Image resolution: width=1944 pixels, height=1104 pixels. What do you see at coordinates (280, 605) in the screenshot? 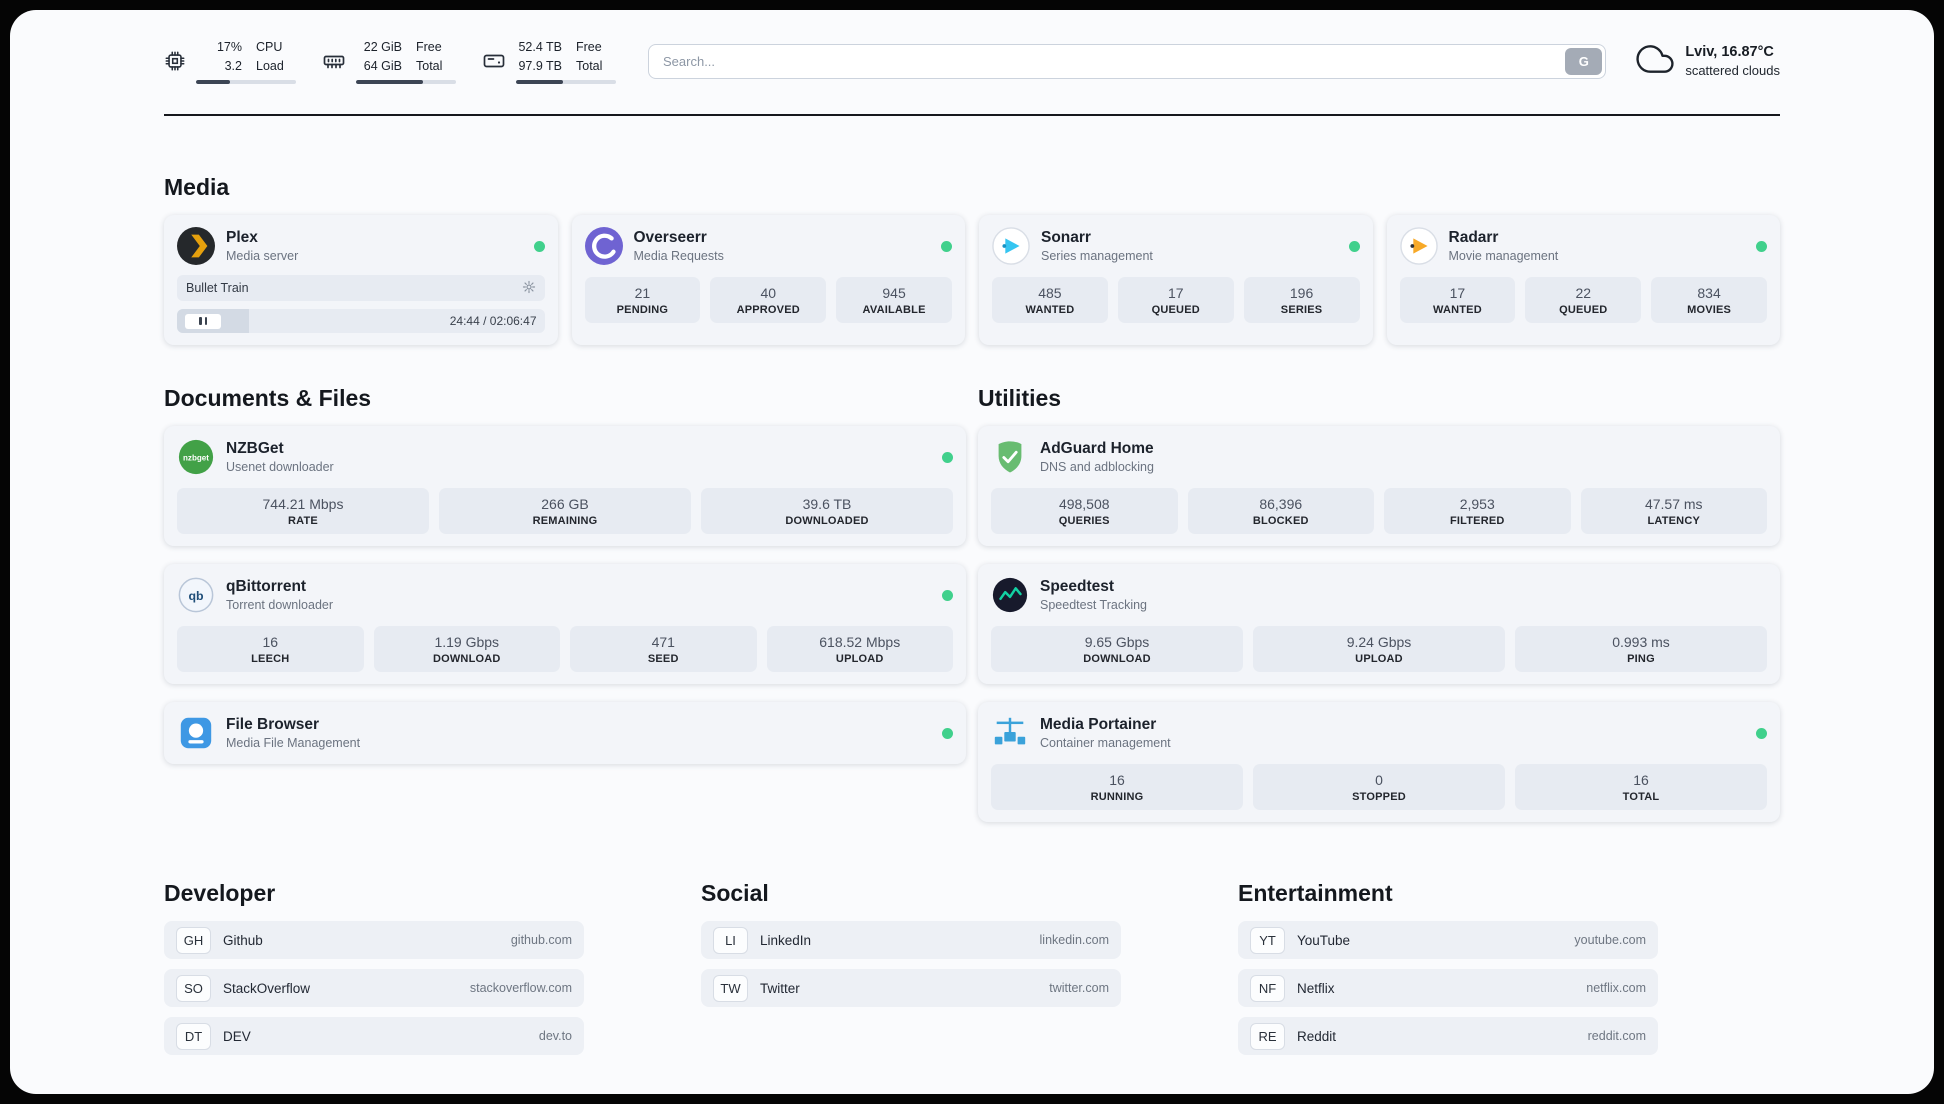
I see `app-desc: Torrent downloader` at bounding box center [280, 605].